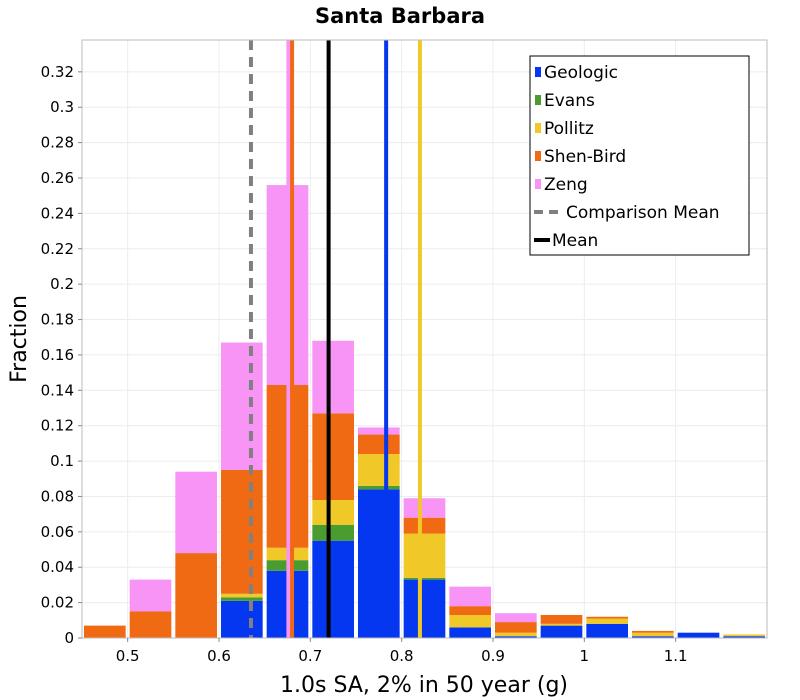  I want to click on legend-box, so click(639, 155).